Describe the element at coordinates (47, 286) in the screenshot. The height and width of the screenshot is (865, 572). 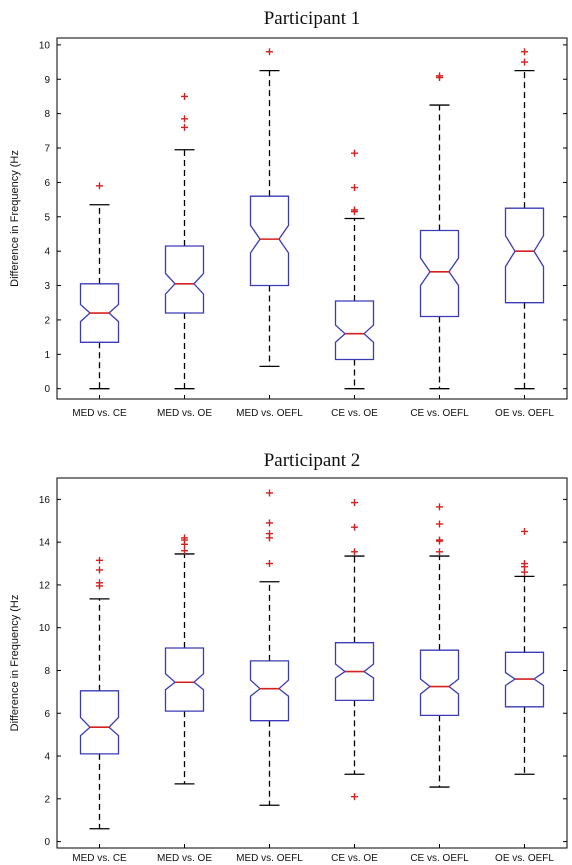
I see `y-tick-label: 3` at that location.